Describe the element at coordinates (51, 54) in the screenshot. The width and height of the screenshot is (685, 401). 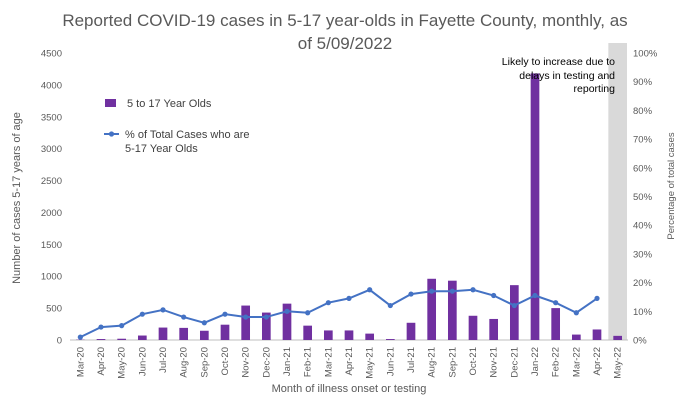
I see `y-tick-label: 4500` at that location.